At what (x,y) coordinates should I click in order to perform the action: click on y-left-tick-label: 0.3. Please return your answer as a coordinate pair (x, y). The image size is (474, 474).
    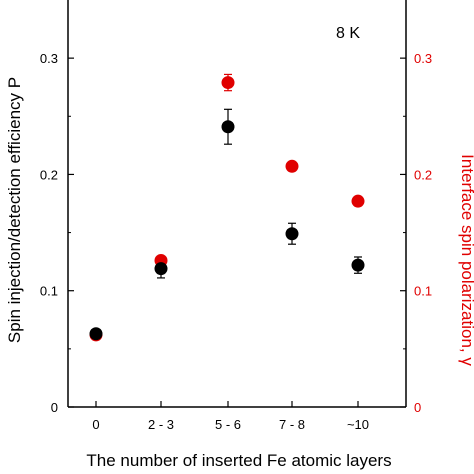
    Looking at the image, I should click on (49, 58).